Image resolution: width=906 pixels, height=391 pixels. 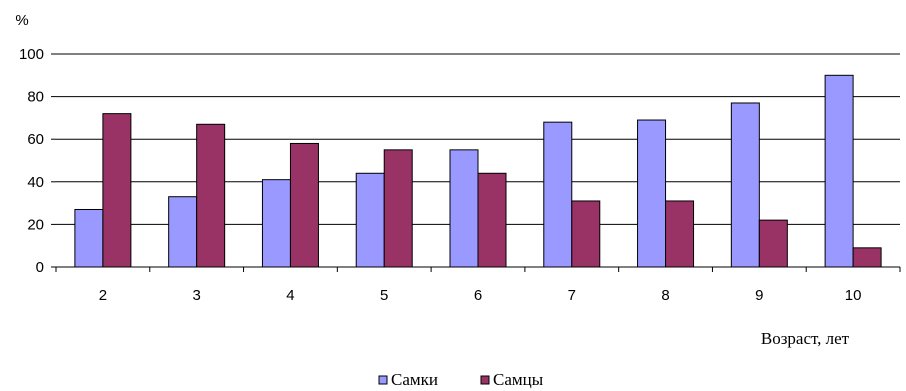 I want to click on x-tick-label: 5, so click(x=384, y=295).